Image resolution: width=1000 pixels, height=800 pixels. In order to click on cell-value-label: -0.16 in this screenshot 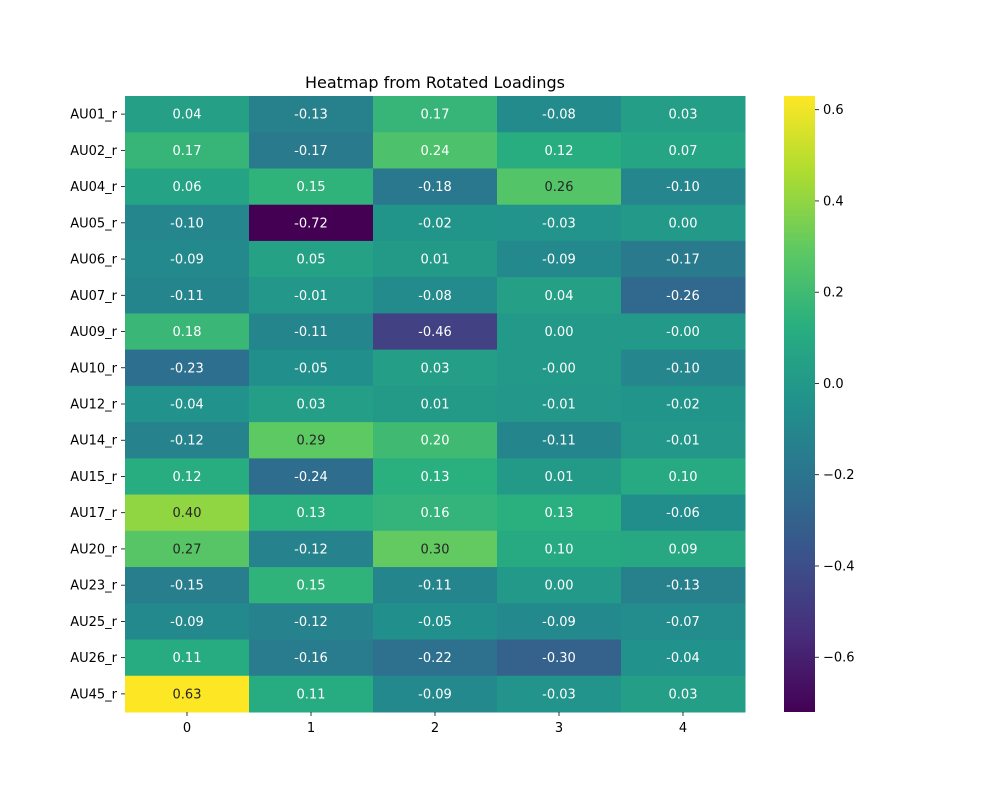, I will do `click(311, 658)`.